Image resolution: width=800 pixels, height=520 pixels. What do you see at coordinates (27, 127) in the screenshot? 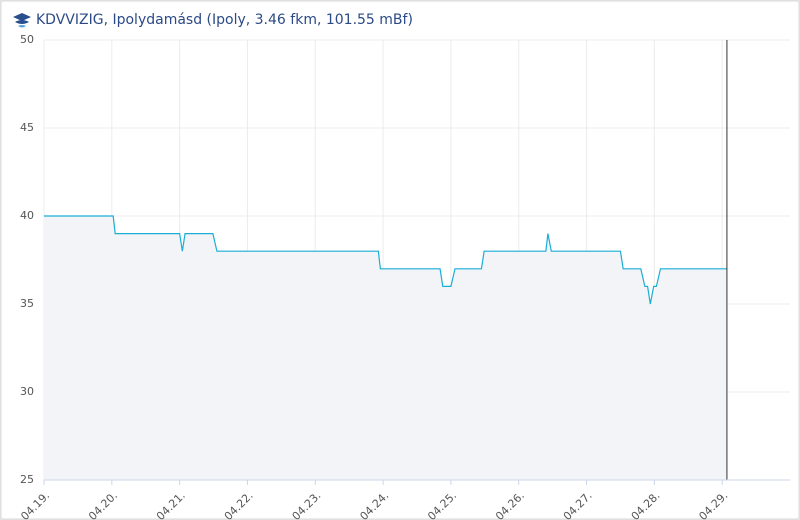
I see `y-tick-label: 45` at bounding box center [27, 127].